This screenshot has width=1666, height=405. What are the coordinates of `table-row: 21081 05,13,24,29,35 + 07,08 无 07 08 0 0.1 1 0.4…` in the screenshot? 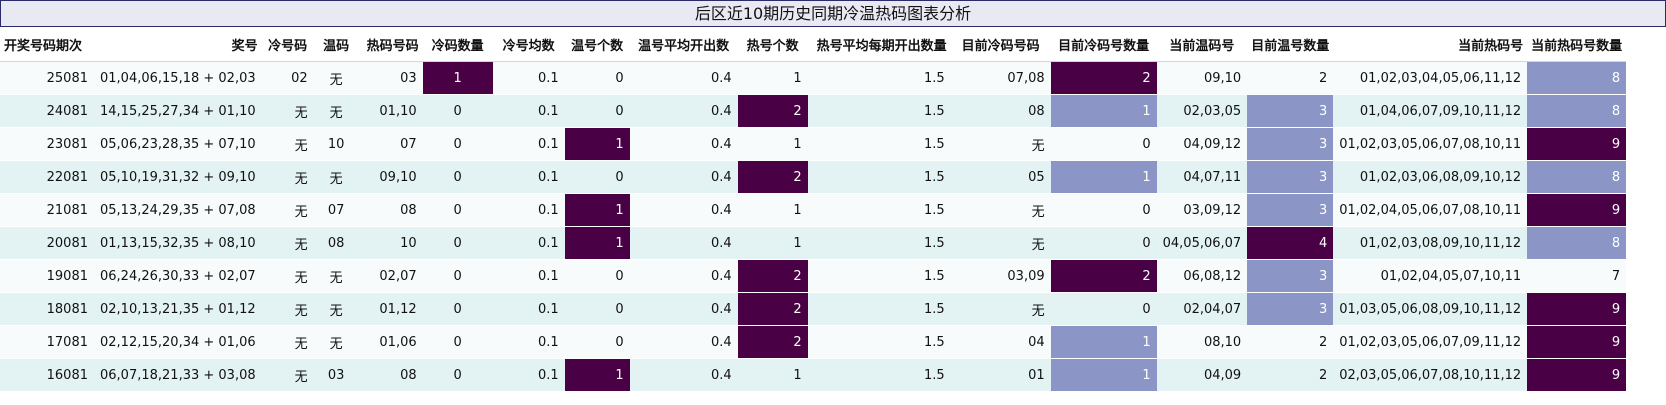 It's located at (813, 210).